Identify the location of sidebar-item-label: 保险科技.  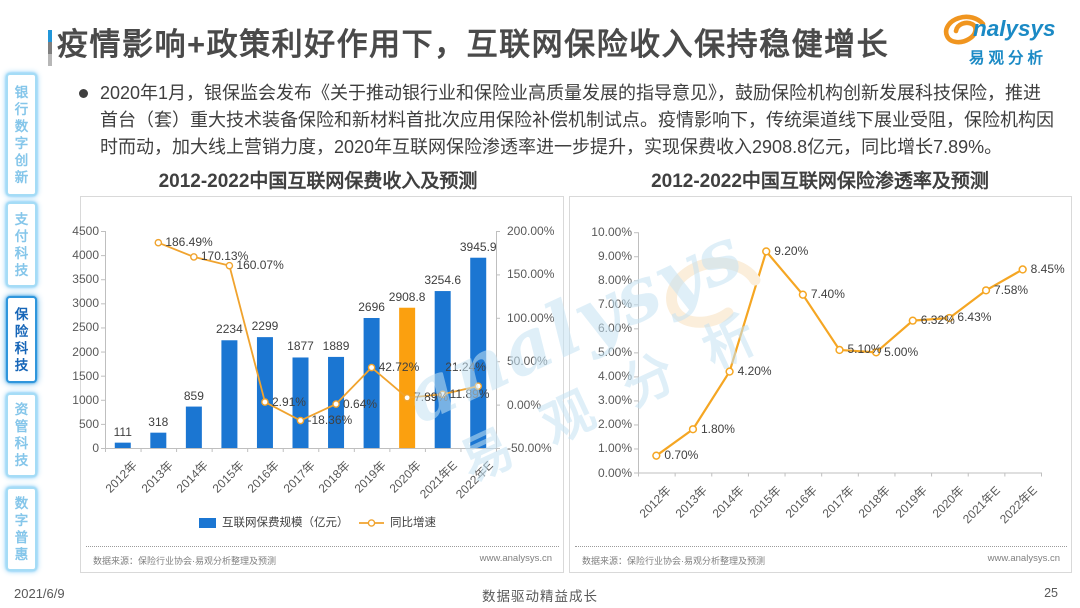
(21, 339).